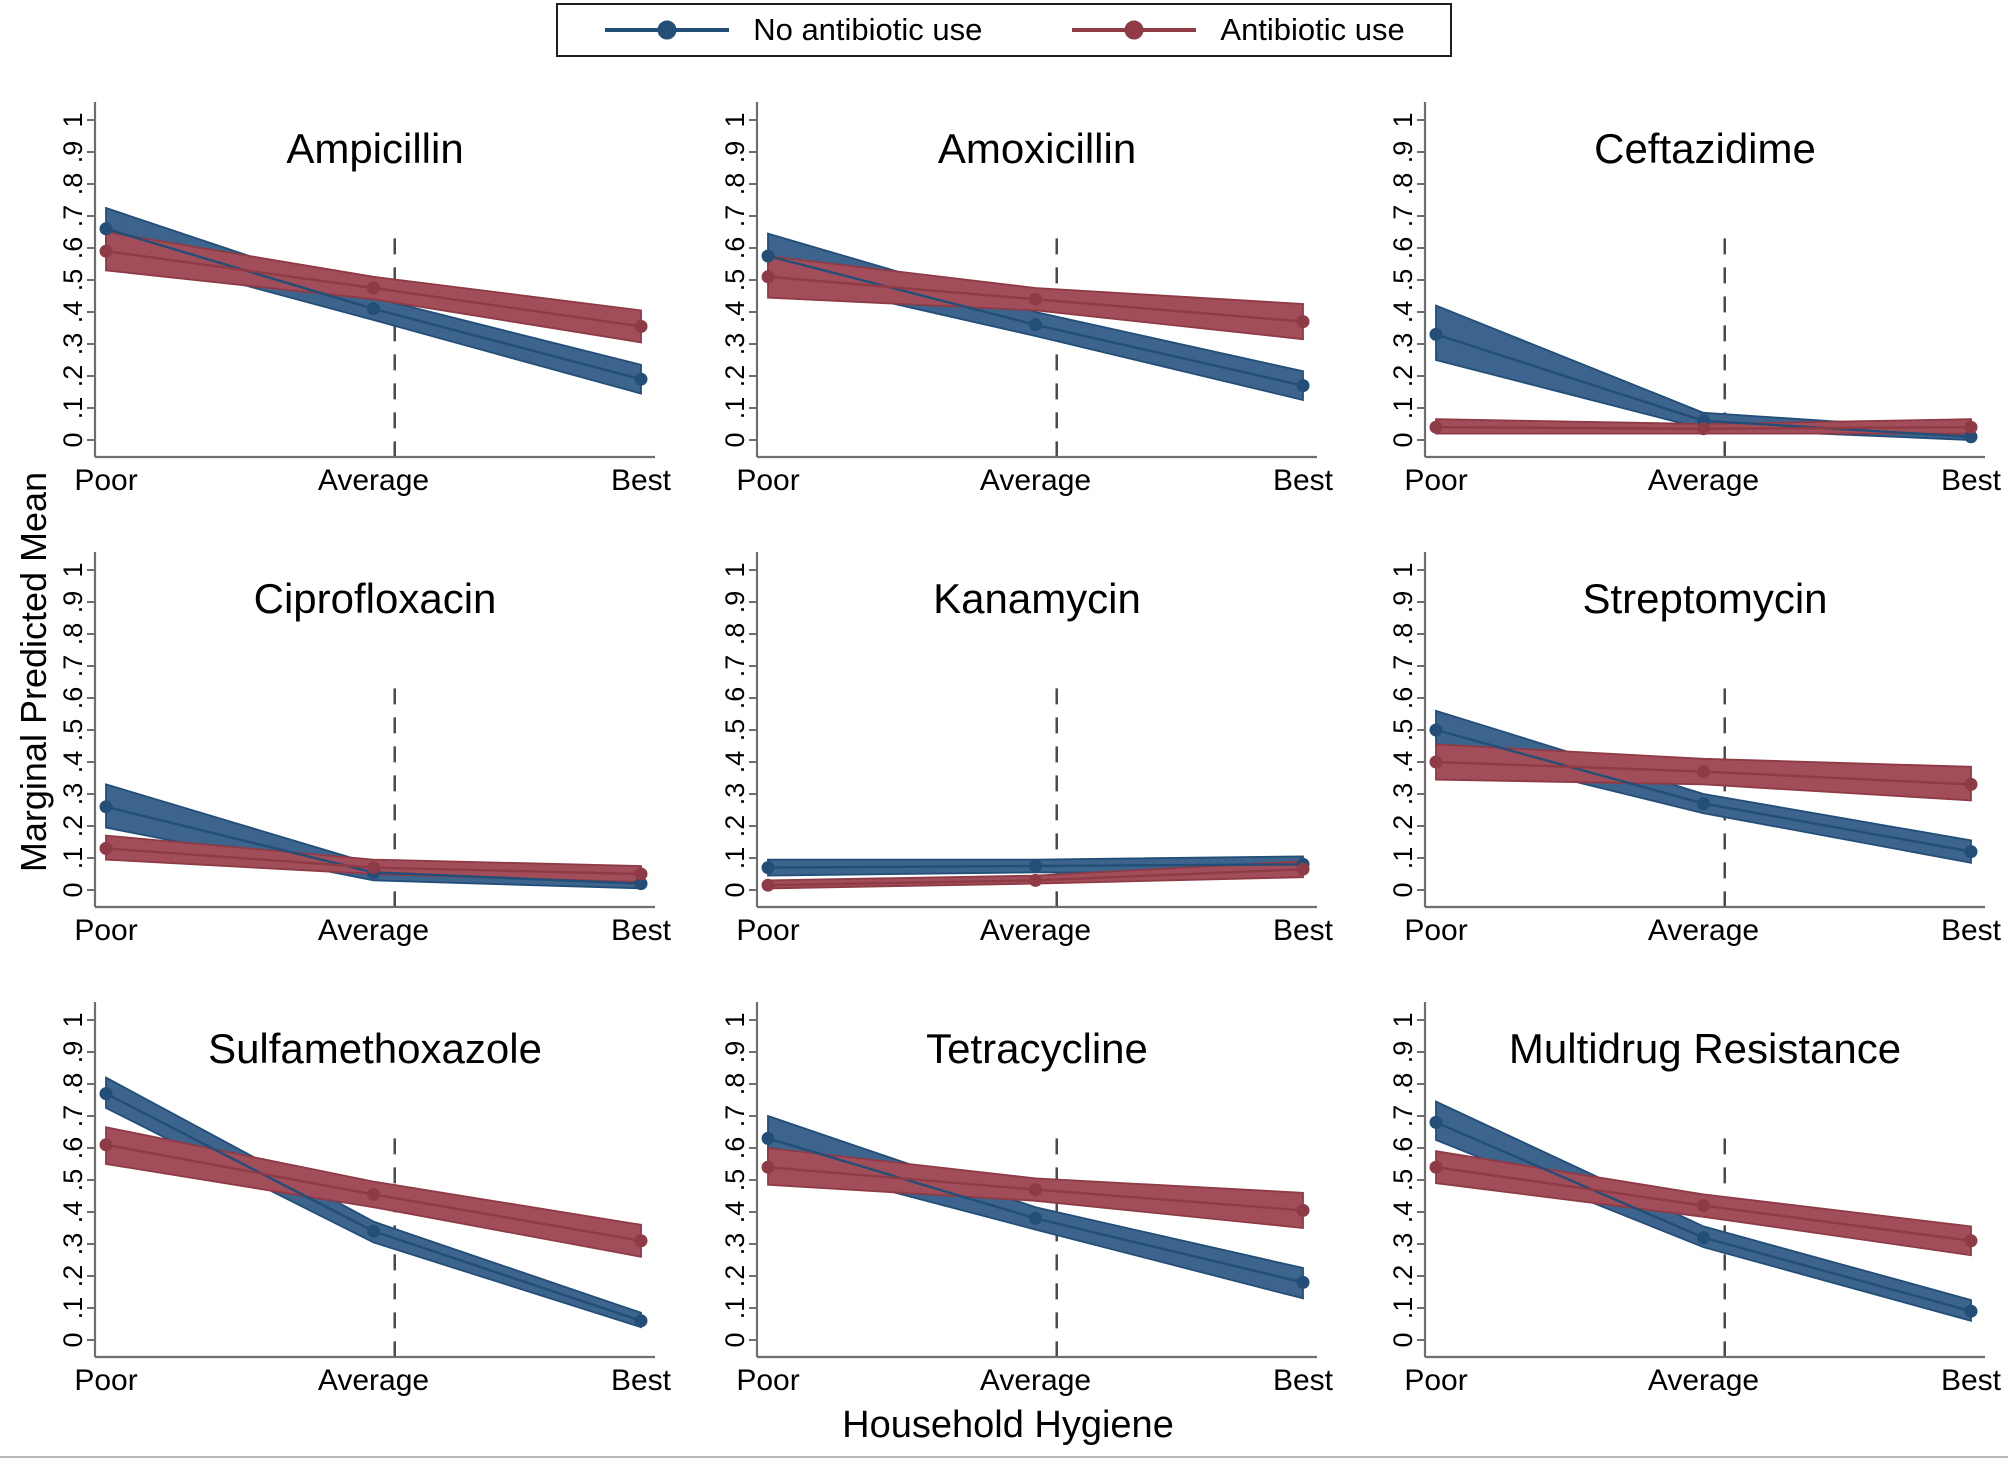  What do you see at coordinates (792, 30) in the screenshot?
I see `legend-item-no-antibiotic-use: No antibiotic use` at bounding box center [792, 30].